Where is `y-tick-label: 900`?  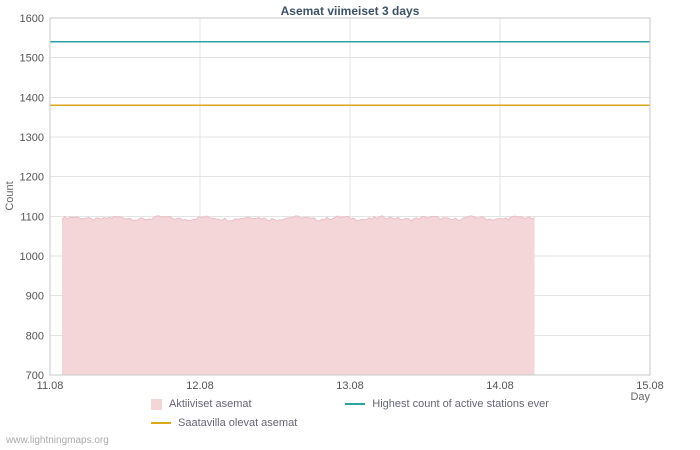 y-tick-label: 900 is located at coordinates (35, 297).